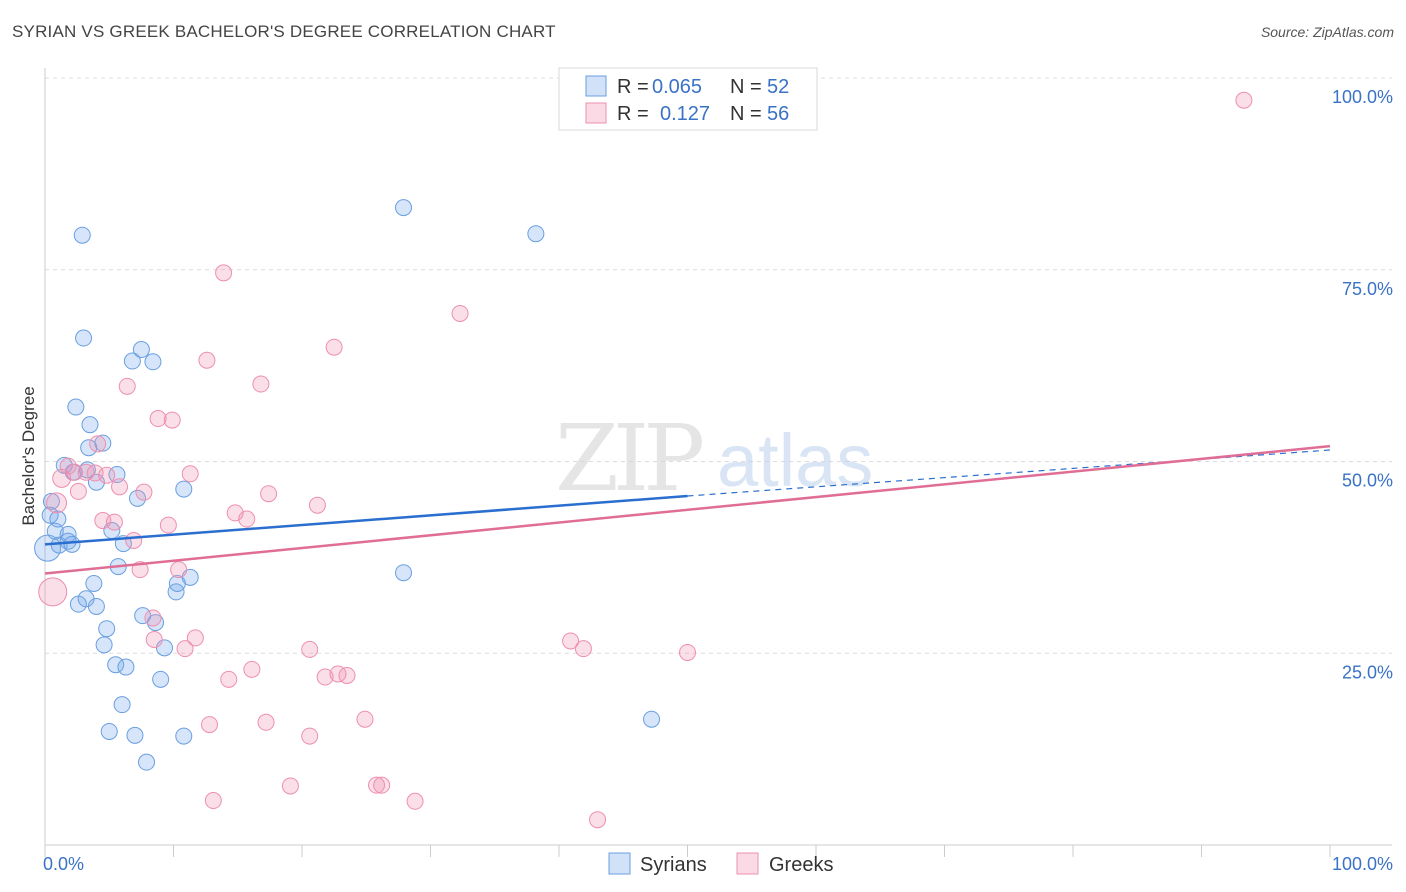  What do you see at coordinates (795, 460) in the screenshot?
I see `watermark-atlas: atlas` at bounding box center [795, 460].